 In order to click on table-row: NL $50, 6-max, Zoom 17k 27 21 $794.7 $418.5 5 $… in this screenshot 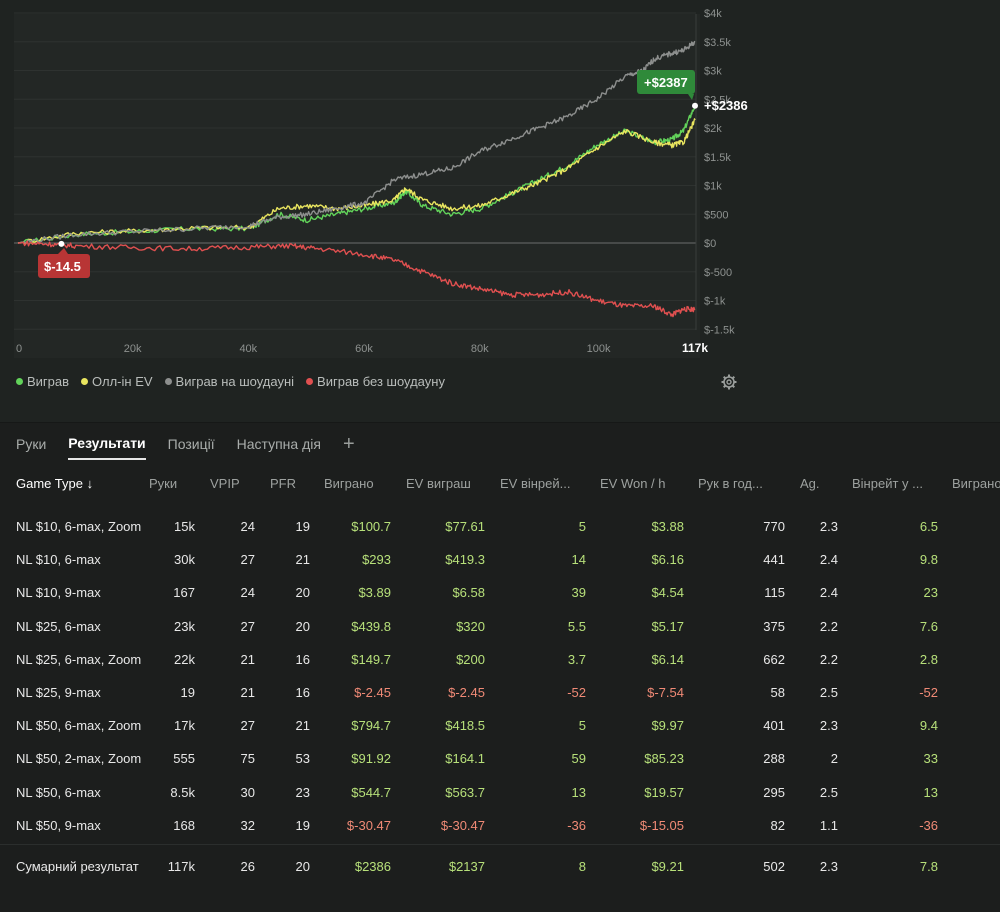, I will do `click(500, 725)`.